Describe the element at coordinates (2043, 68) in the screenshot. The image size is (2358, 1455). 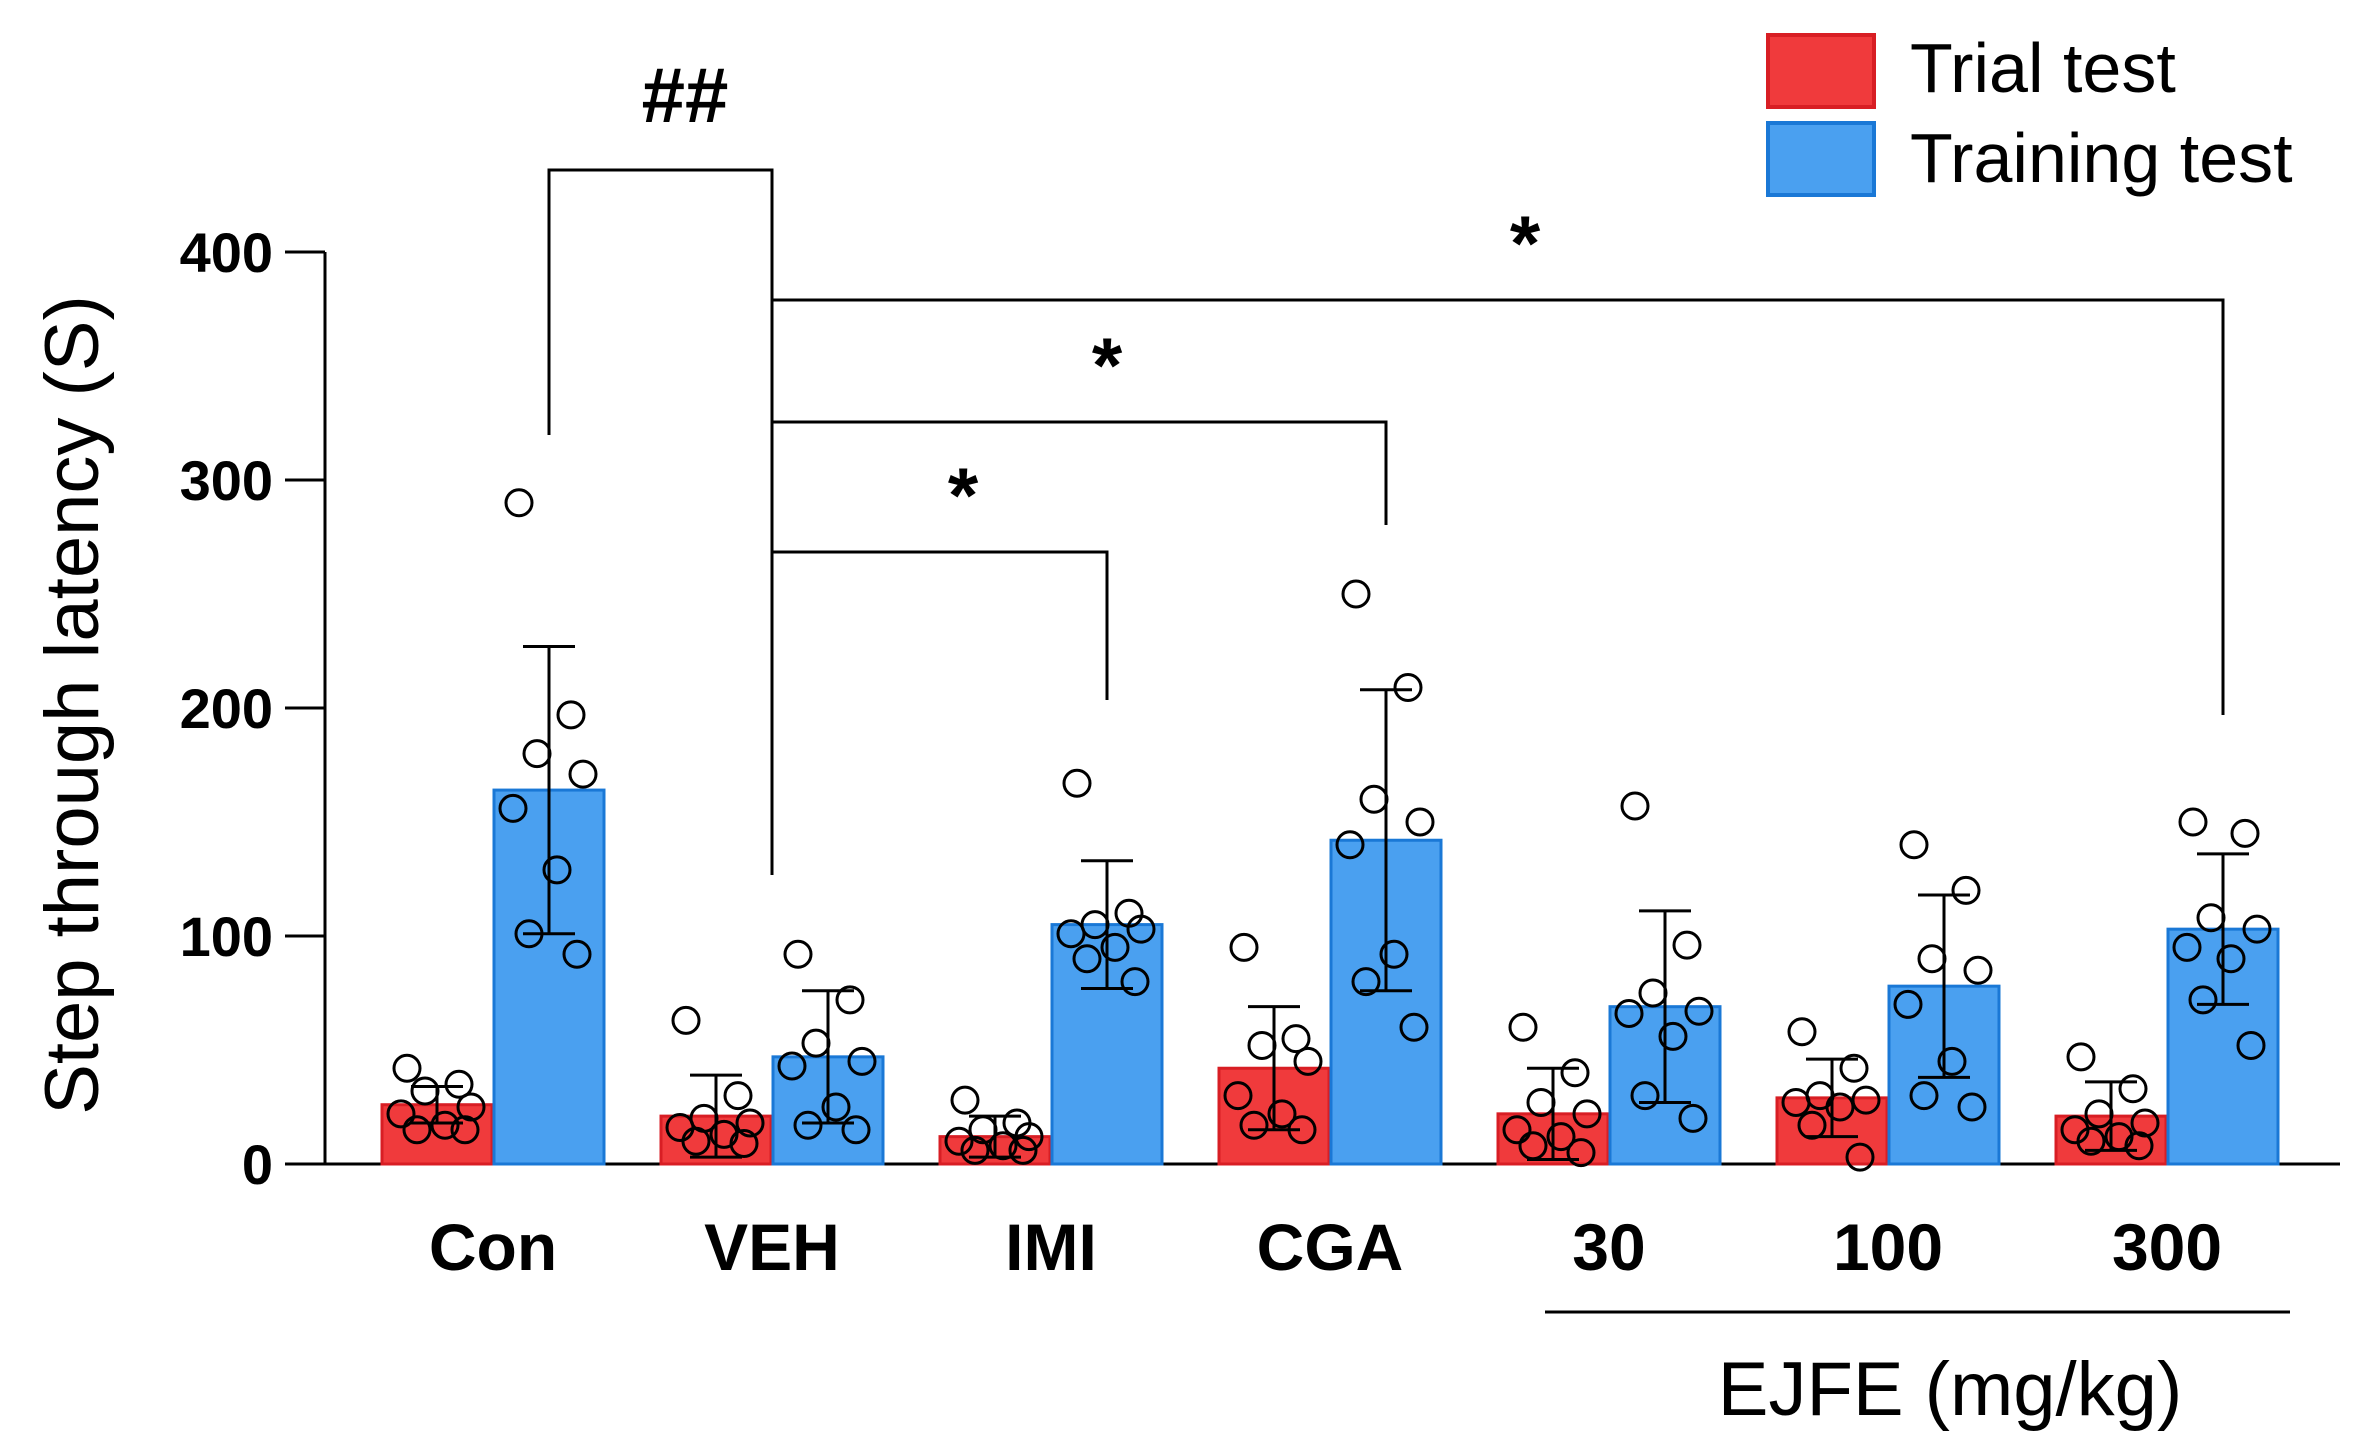
I see `legend-label-trial: Trial test` at that location.